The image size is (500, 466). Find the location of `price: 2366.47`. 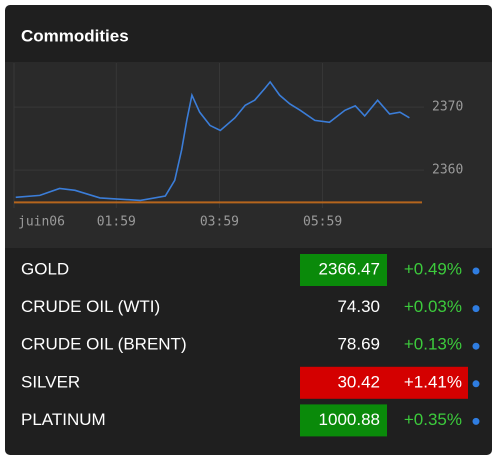

price: 2366.47 is located at coordinates (349, 268).